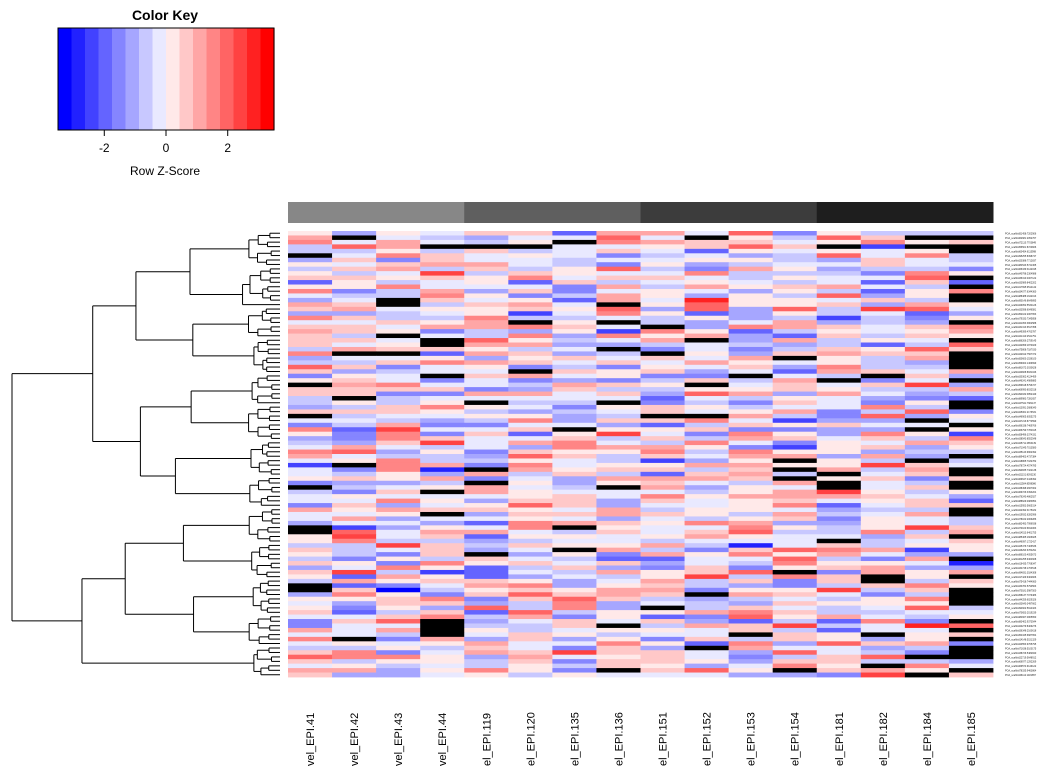 This screenshot has height=768, width=1056. I want to click on row-label: POA_scaffold20553:9765795, so click(1021, 644).